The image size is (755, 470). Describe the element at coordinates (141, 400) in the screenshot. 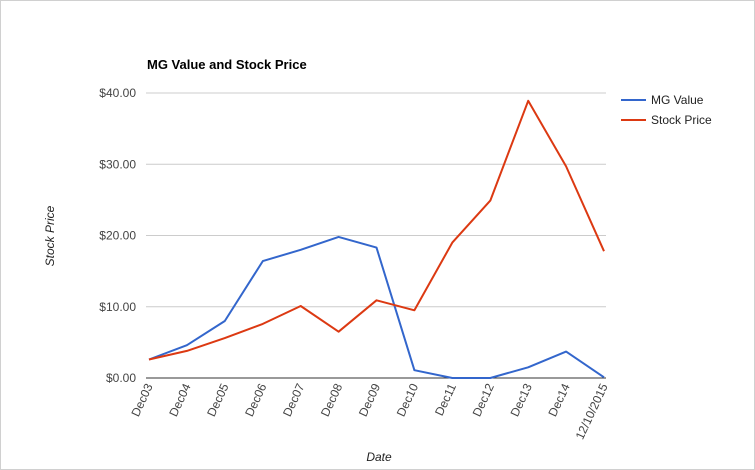

I see `x-tick-label: Dec03` at that location.